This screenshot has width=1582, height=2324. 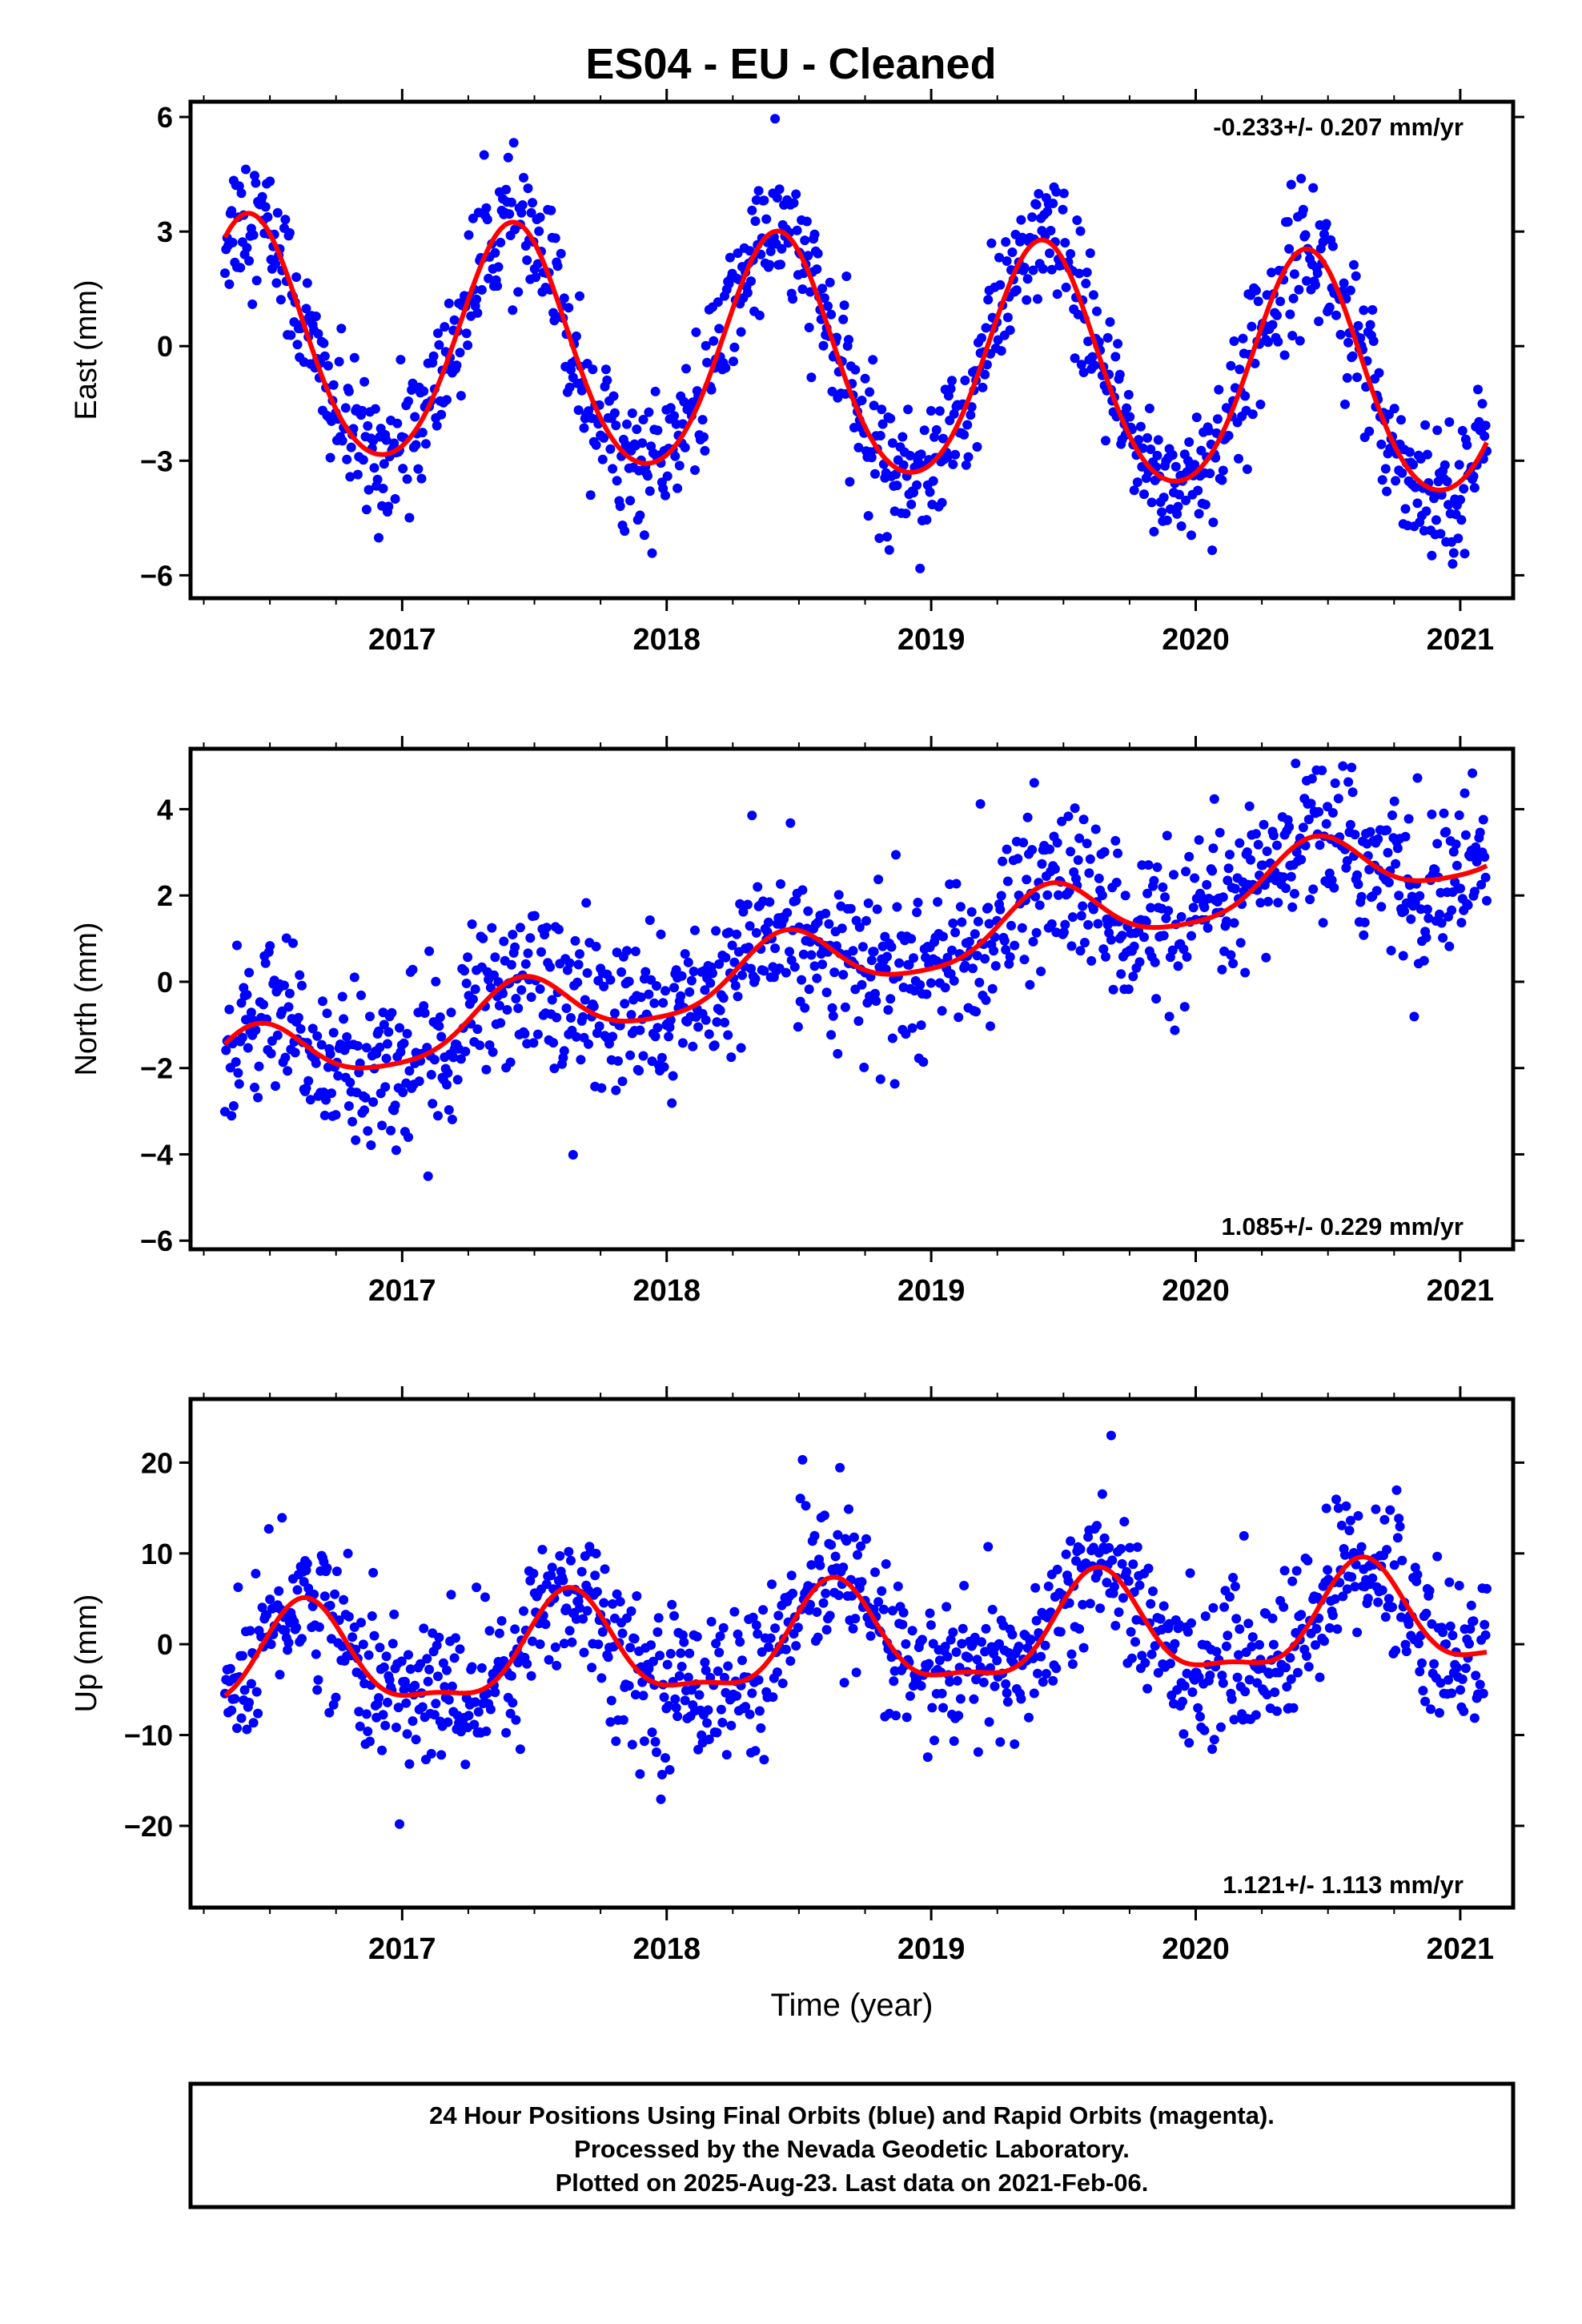 I want to click on rate-annotation: -0.233+/- 0.207 mm/yr, so click(x=1338, y=127).